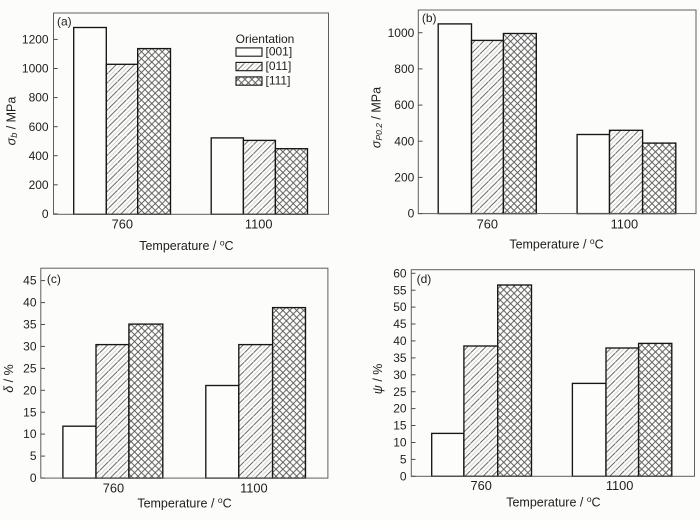 This screenshot has width=700, height=520. What do you see at coordinates (400, 273) in the screenshot?
I see `svg-text: 60` at bounding box center [400, 273].